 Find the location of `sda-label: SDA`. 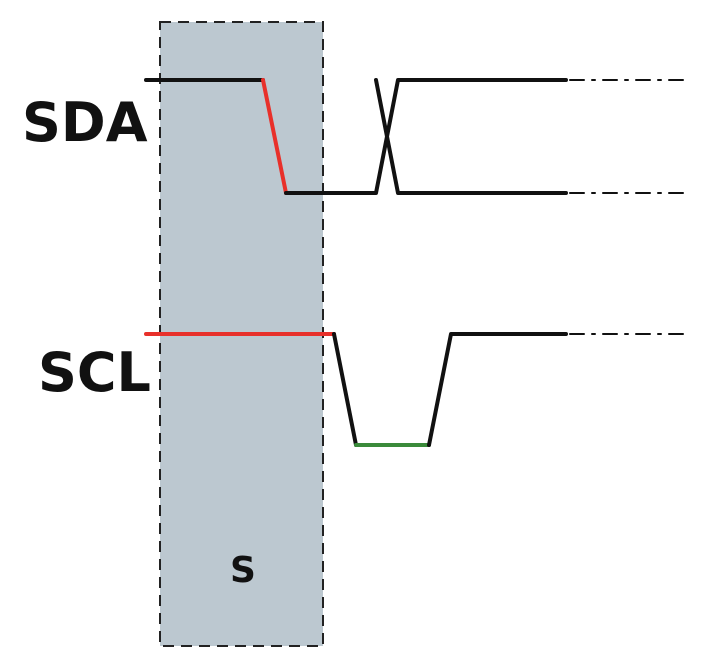

sda-label: SDA is located at coordinates (85, 122).